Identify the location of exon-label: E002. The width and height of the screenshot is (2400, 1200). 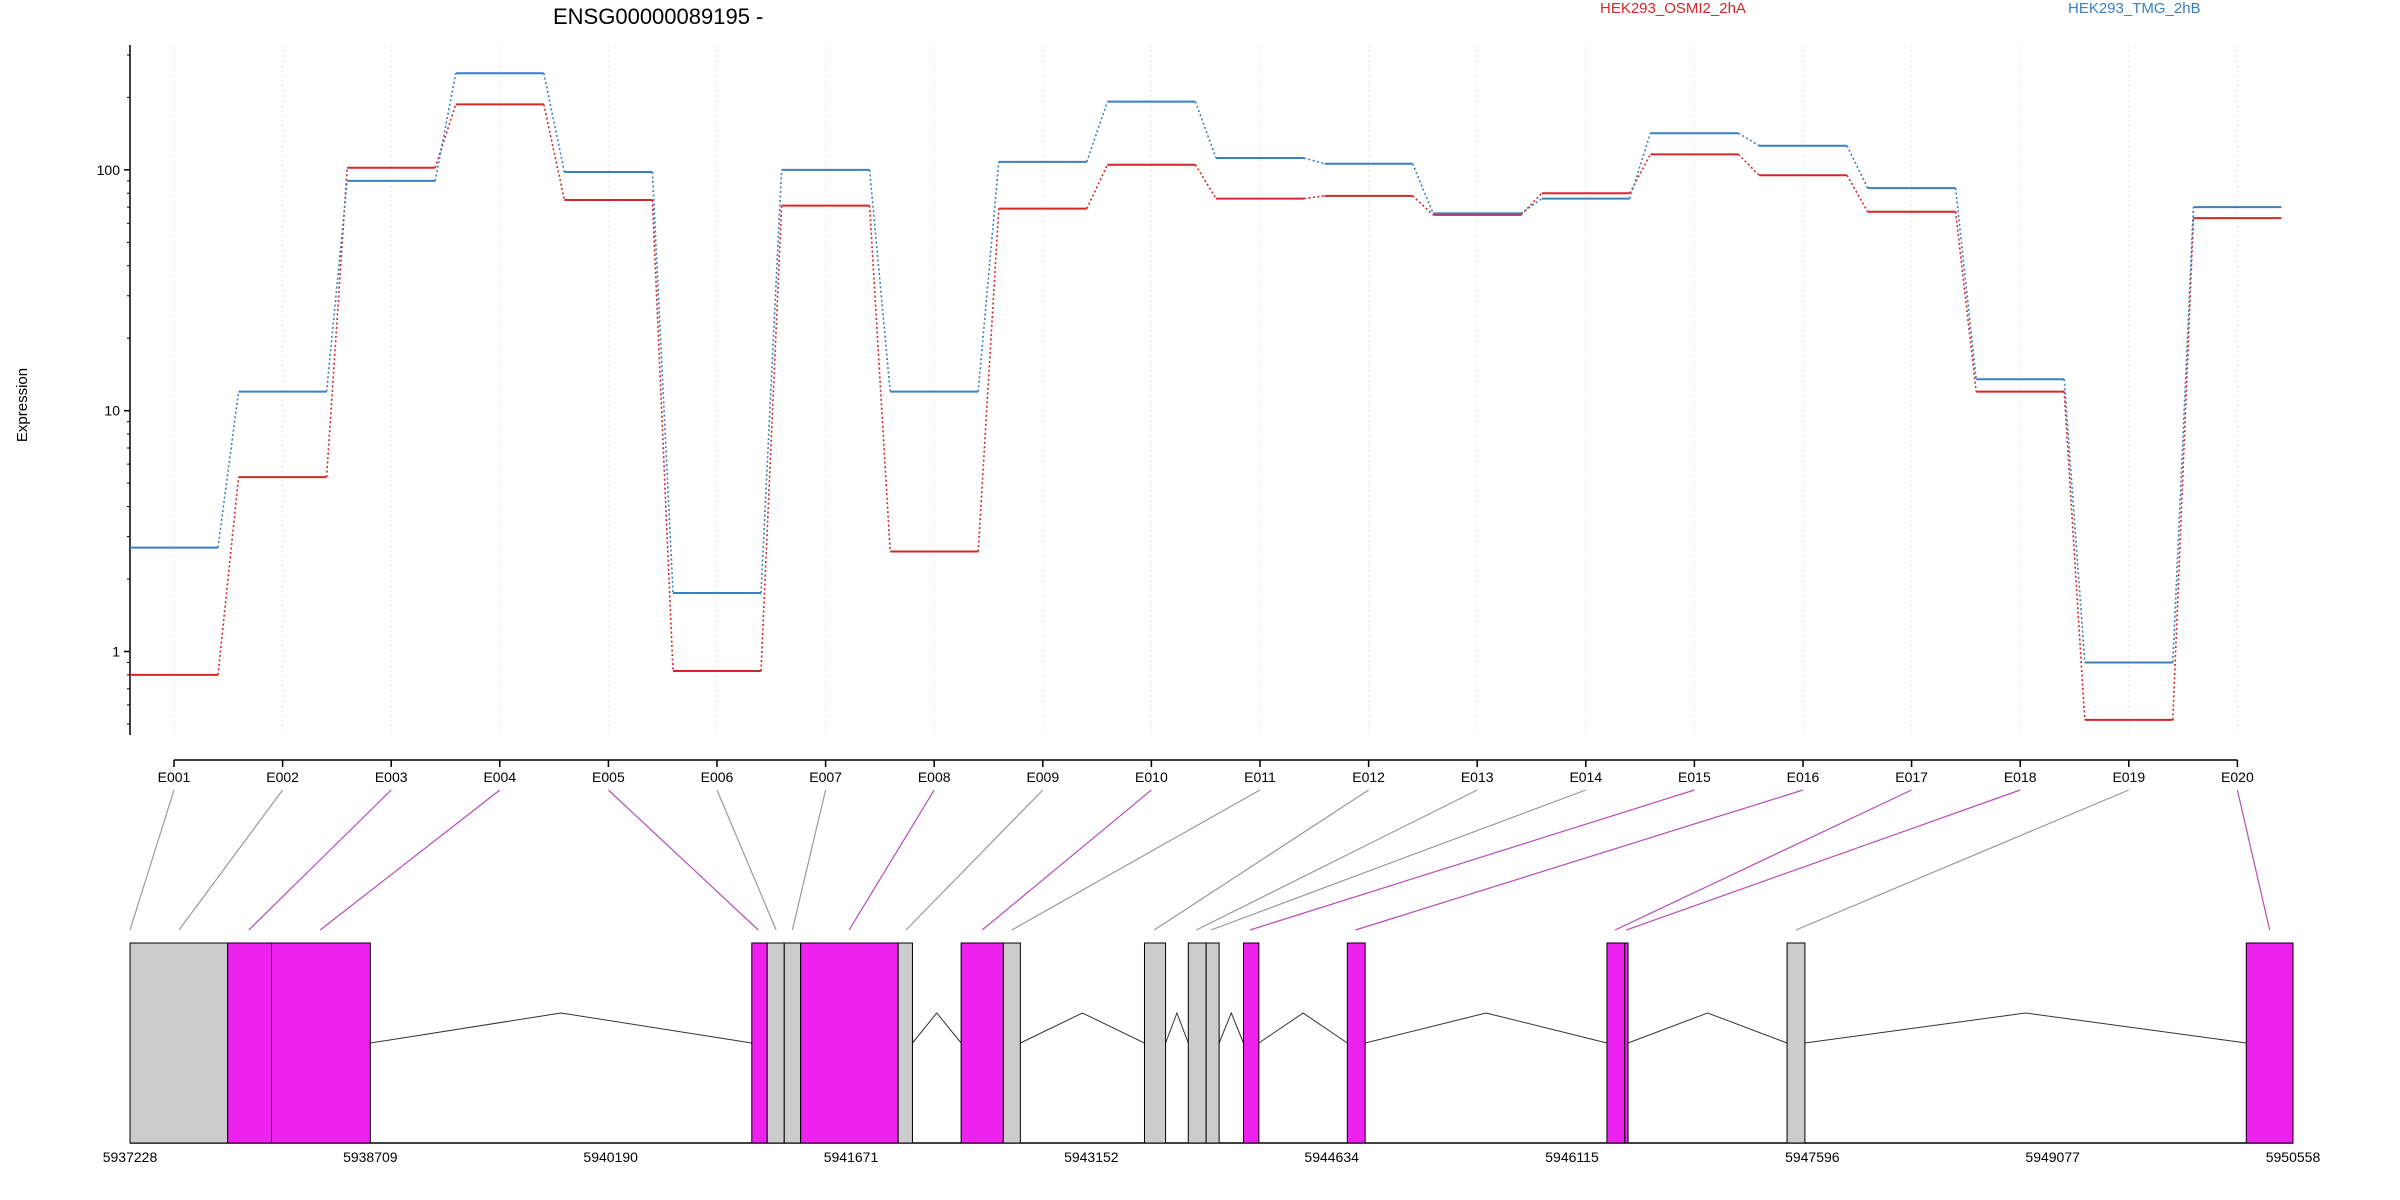
(282, 777).